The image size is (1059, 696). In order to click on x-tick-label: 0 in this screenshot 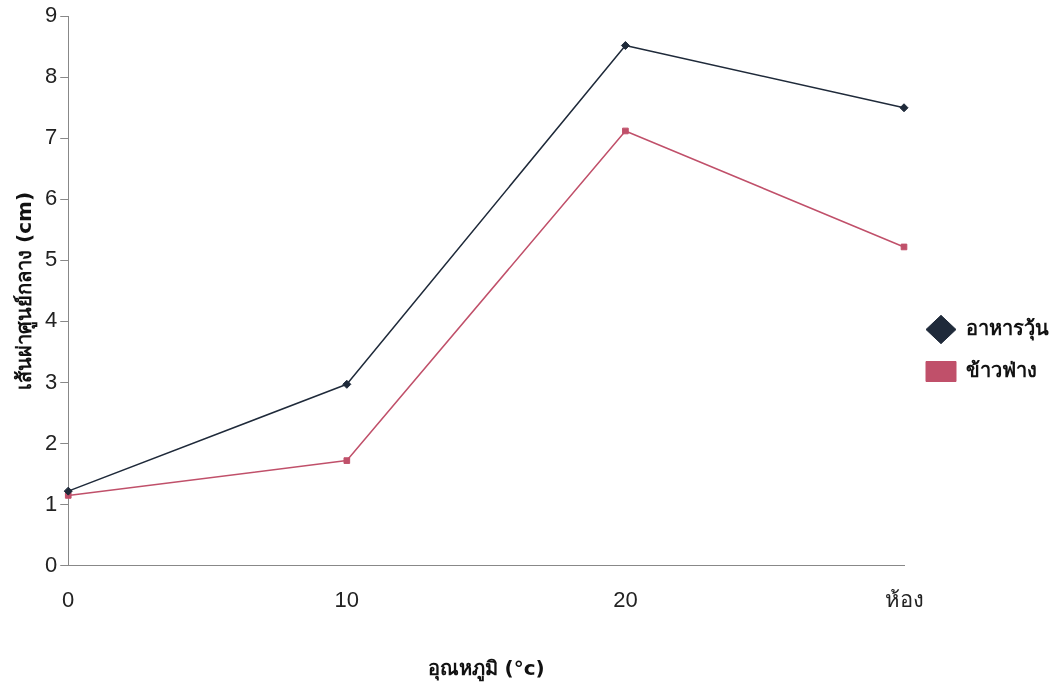, I will do `click(68, 599)`.